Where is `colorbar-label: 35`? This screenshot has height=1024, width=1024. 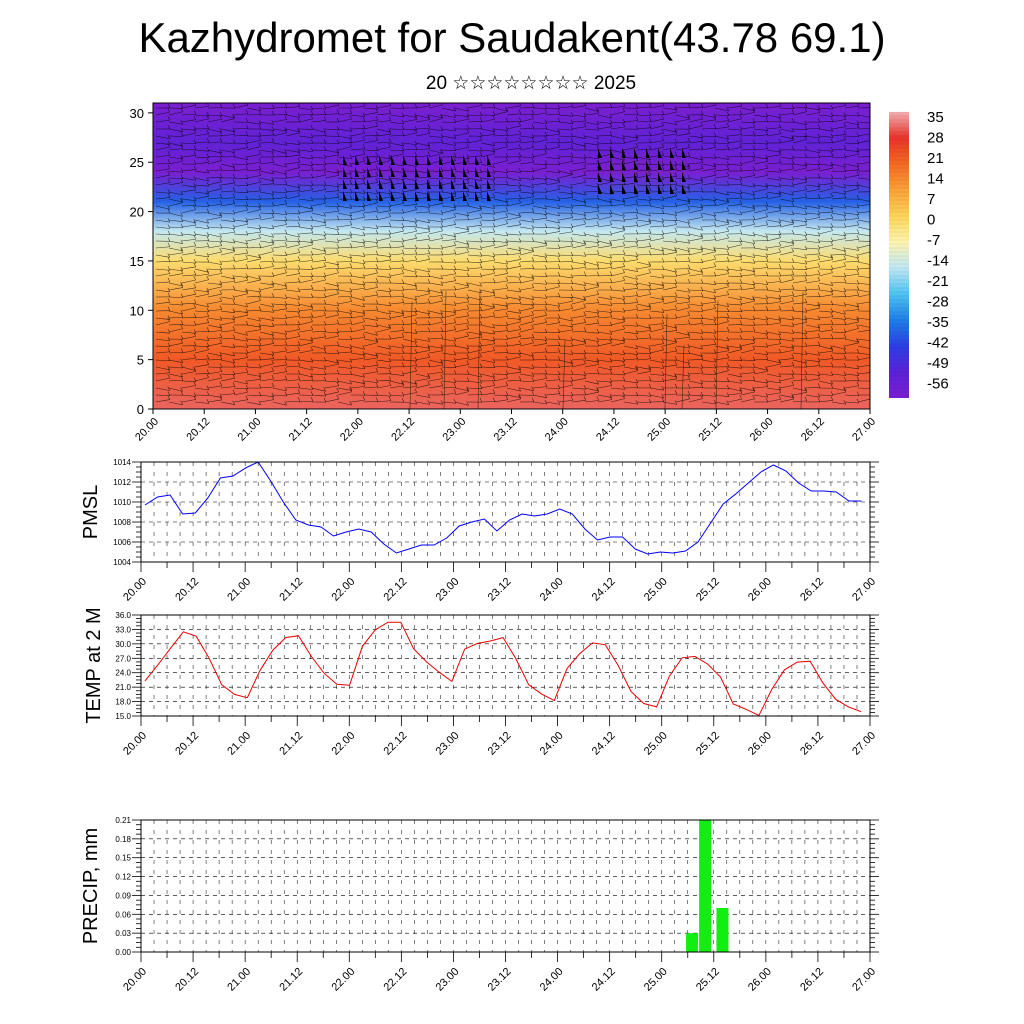
colorbar-label: 35 is located at coordinates (935, 117).